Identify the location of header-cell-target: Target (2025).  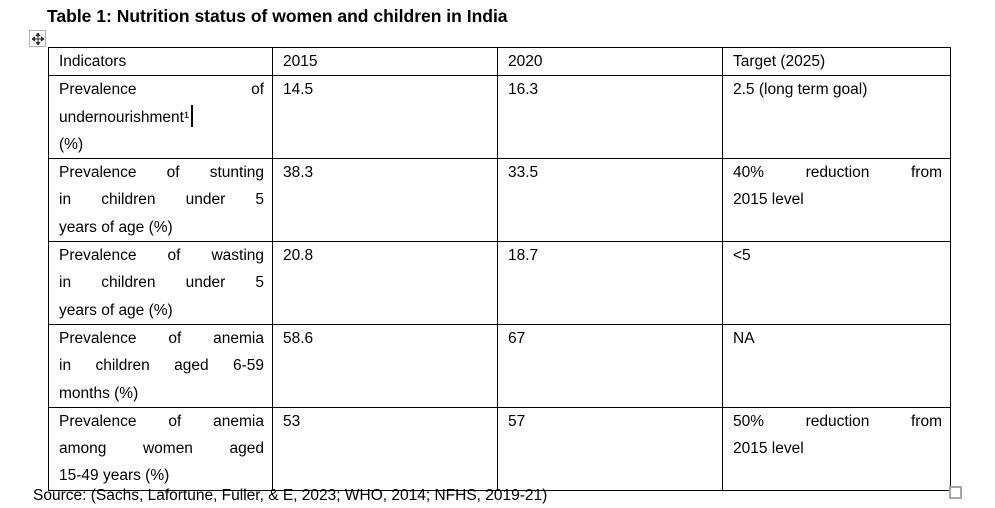
(836, 61).